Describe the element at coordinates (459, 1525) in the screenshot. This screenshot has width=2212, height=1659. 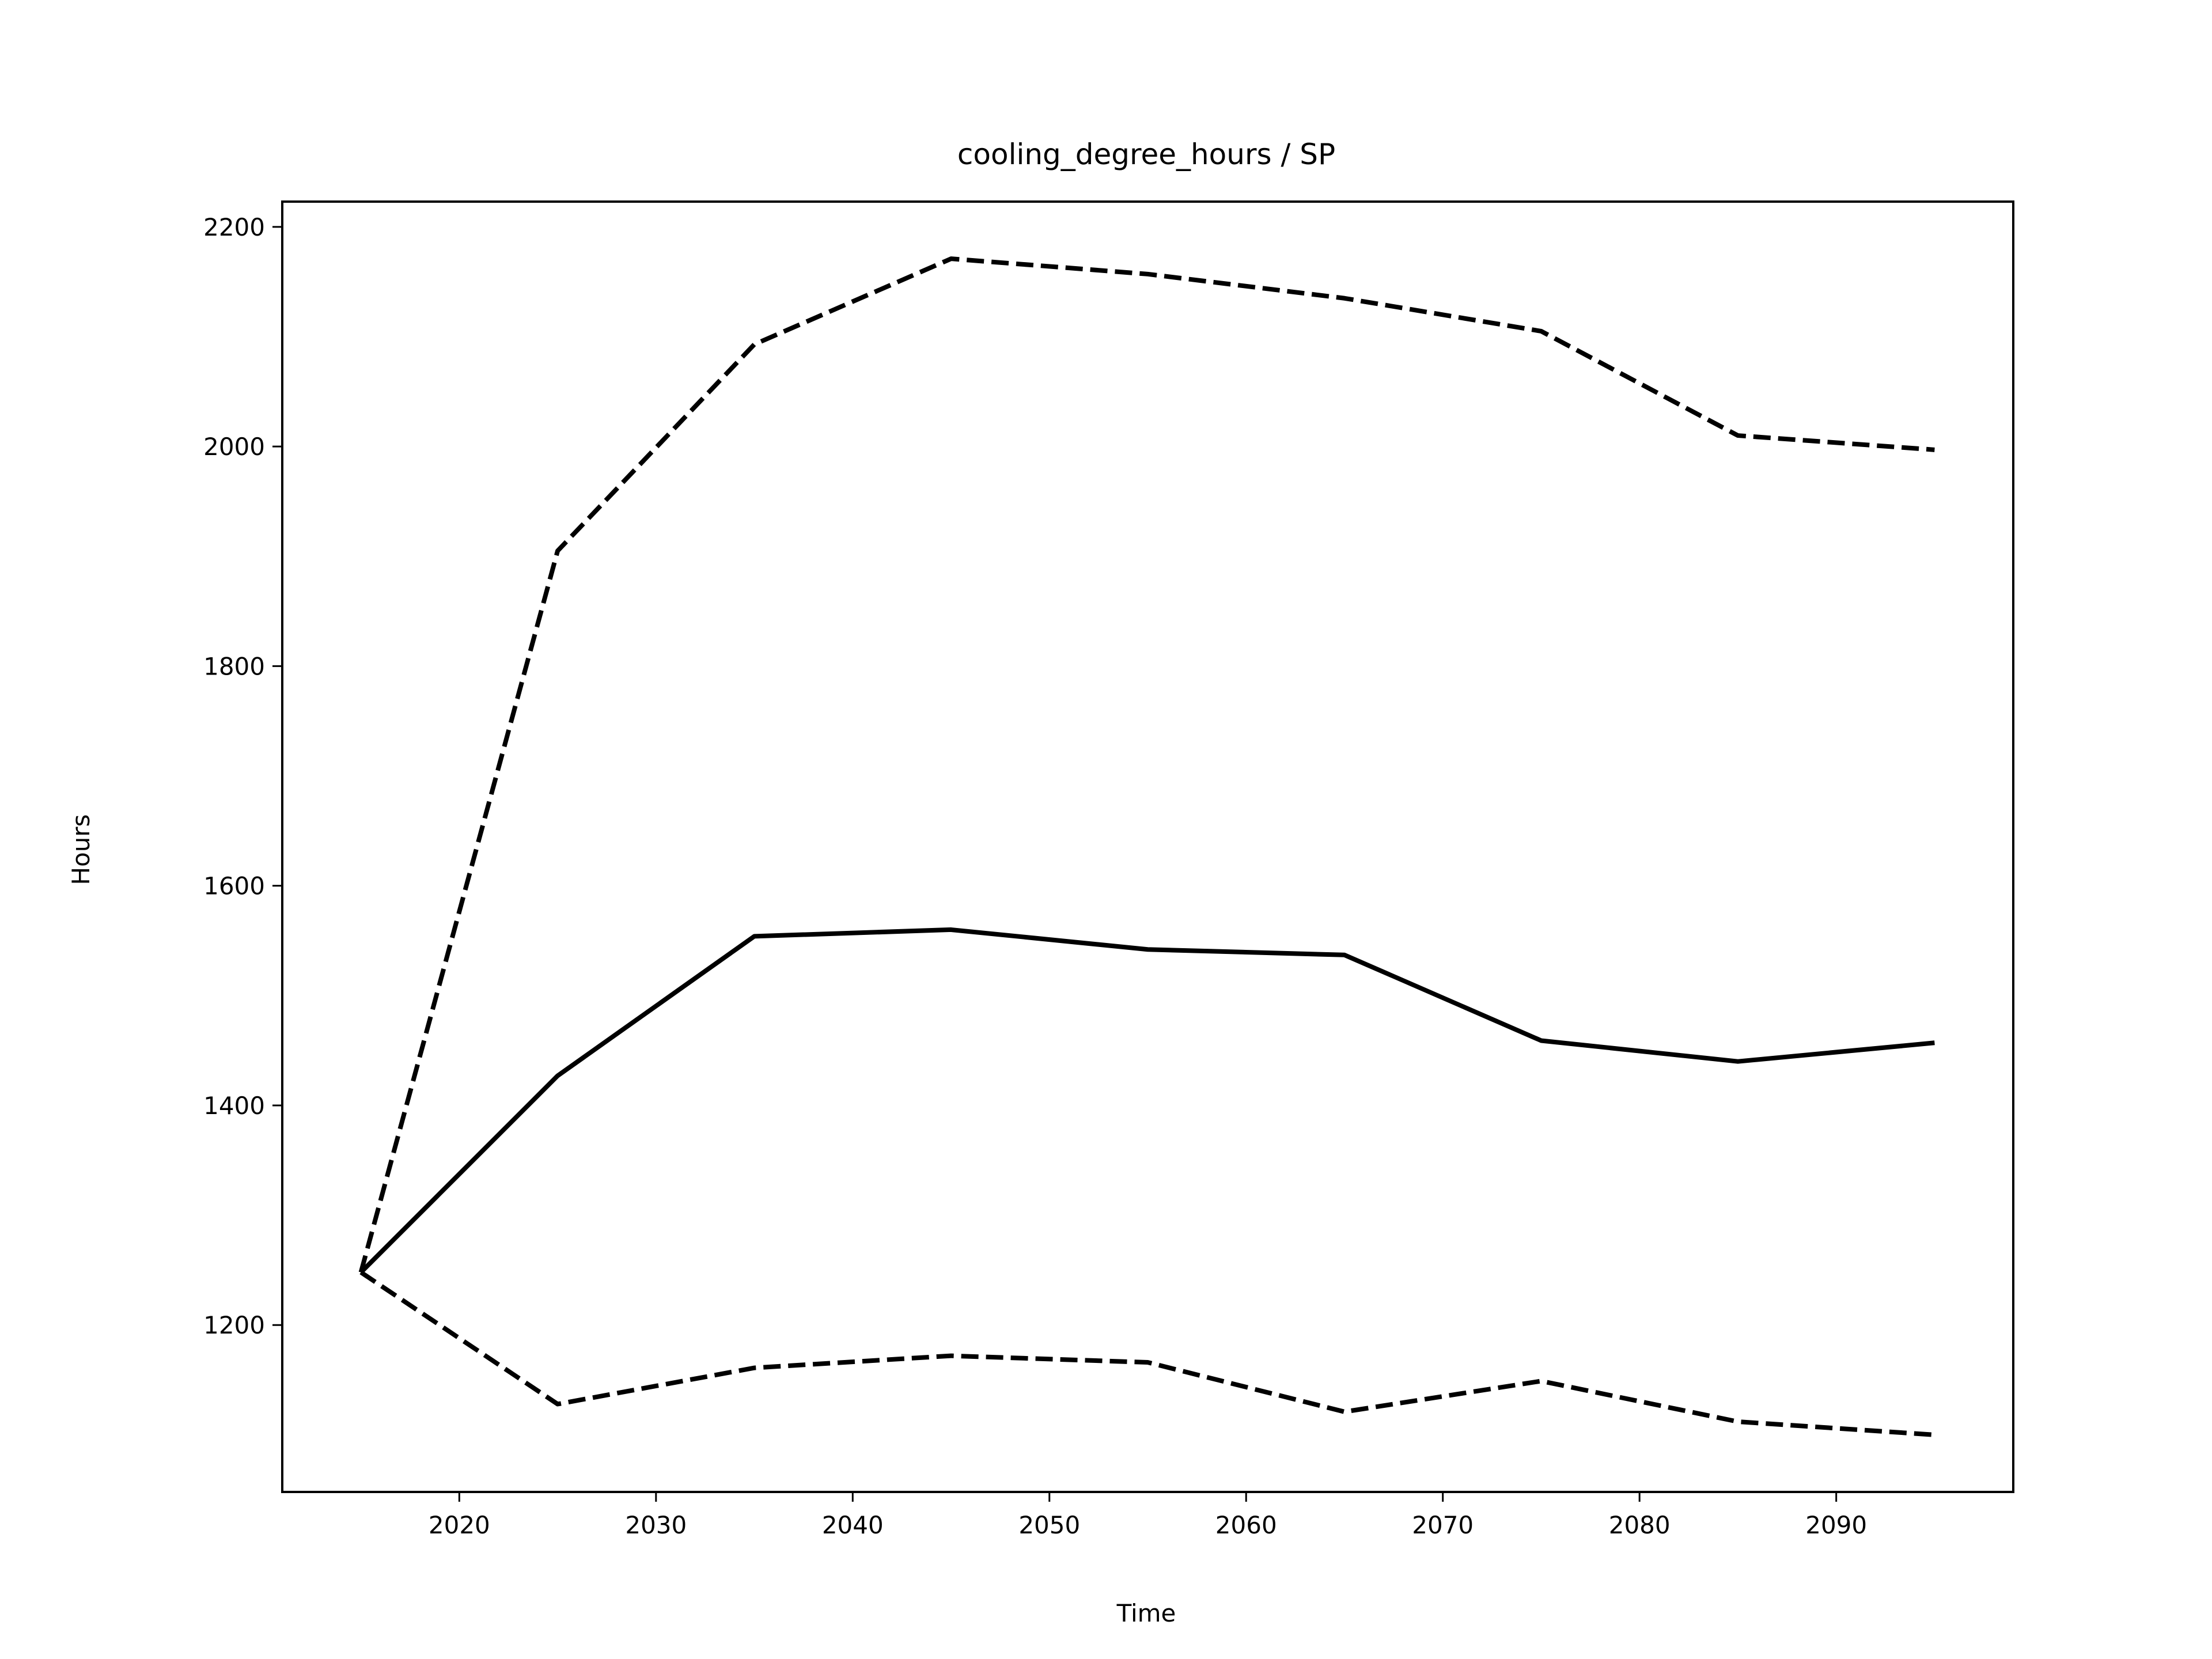
I see `x-tick-label: 2020` at that location.